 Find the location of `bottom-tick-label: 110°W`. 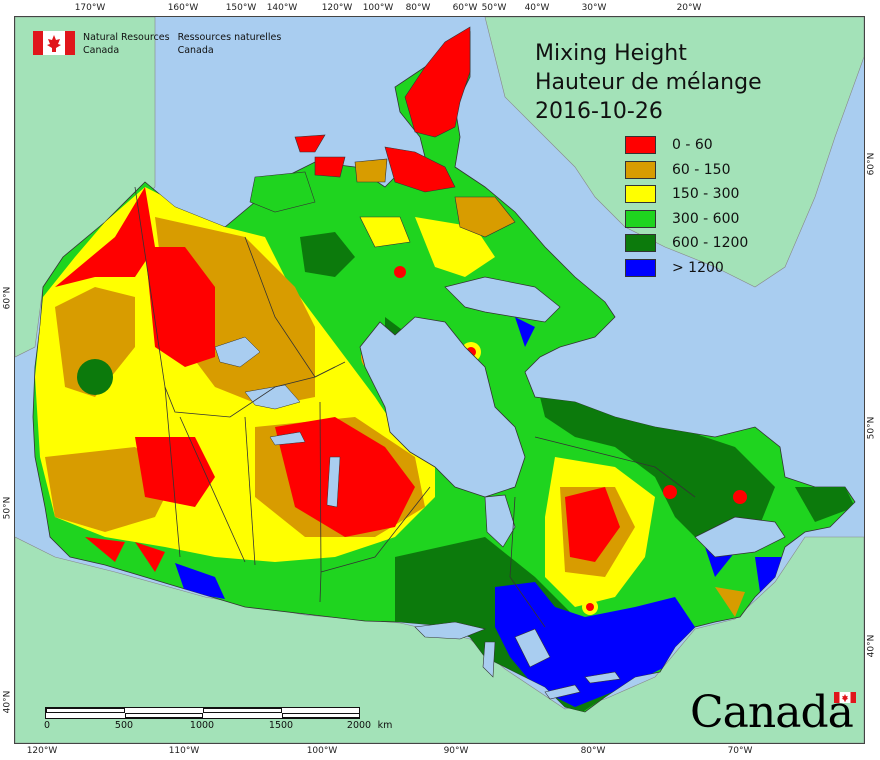

bottom-tick-label: 110°W is located at coordinates (184, 751).